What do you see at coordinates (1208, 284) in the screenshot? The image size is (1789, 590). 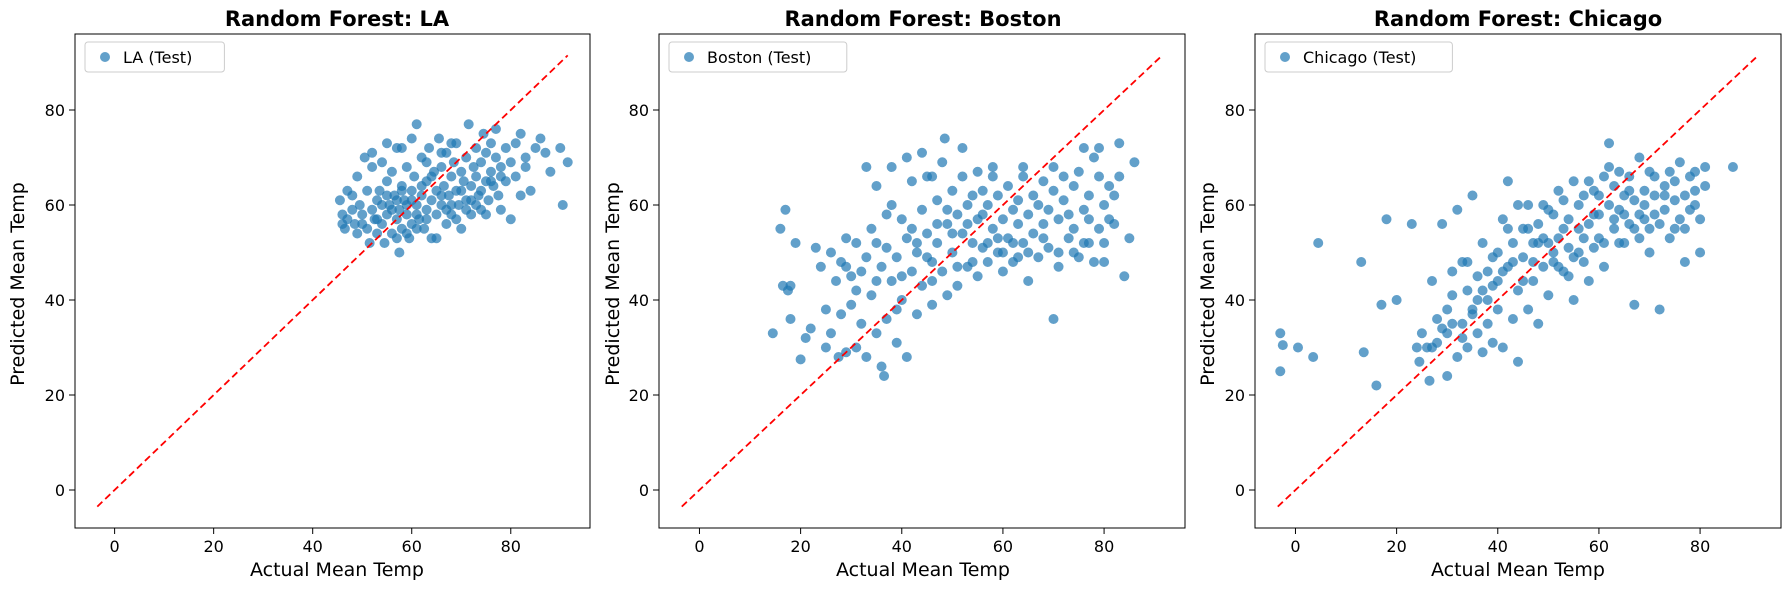 I see `y-axis-label: Predicted Mean Temp` at bounding box center [1208, 284].